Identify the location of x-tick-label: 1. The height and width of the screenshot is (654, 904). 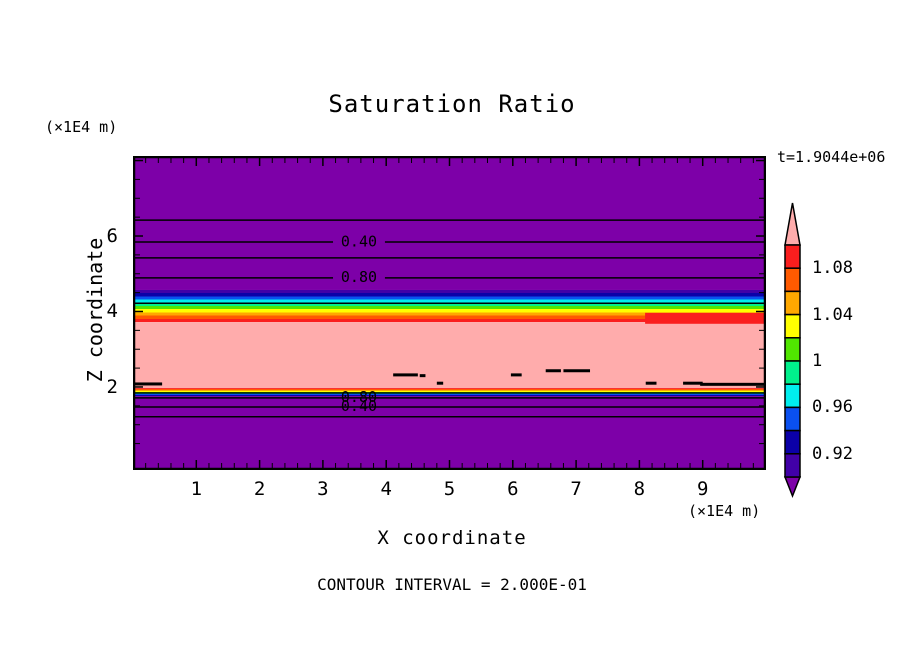
(196, 489).